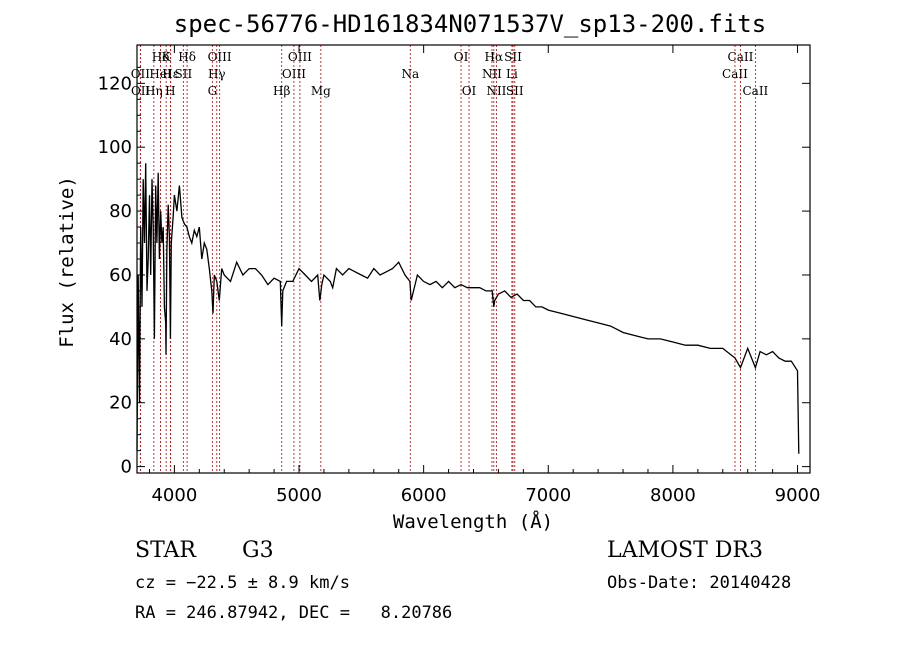 This screenshot has height=649, width=900. I want to click on spectral-line-label: Hε, so click(170, 74).